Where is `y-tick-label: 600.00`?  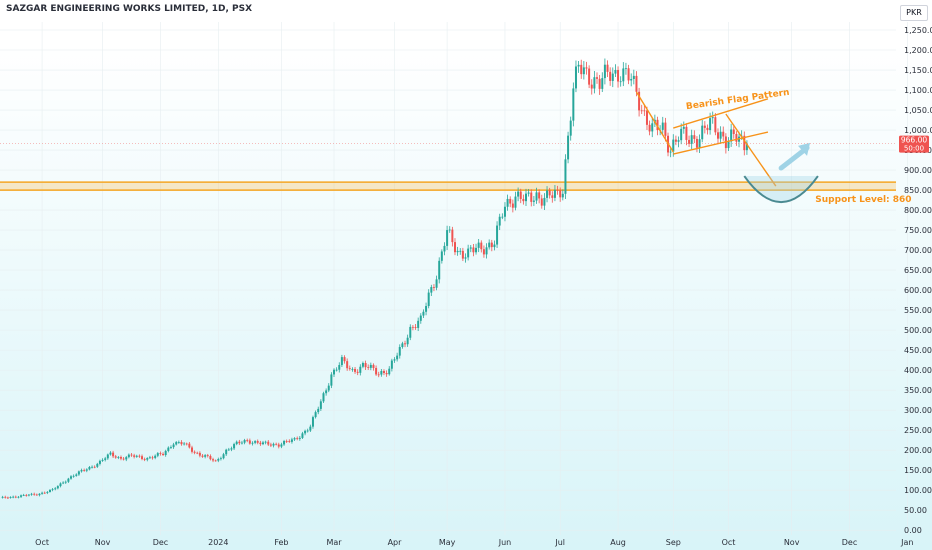
y-tick-label: 600.00 is located at coordinates (918, 290).